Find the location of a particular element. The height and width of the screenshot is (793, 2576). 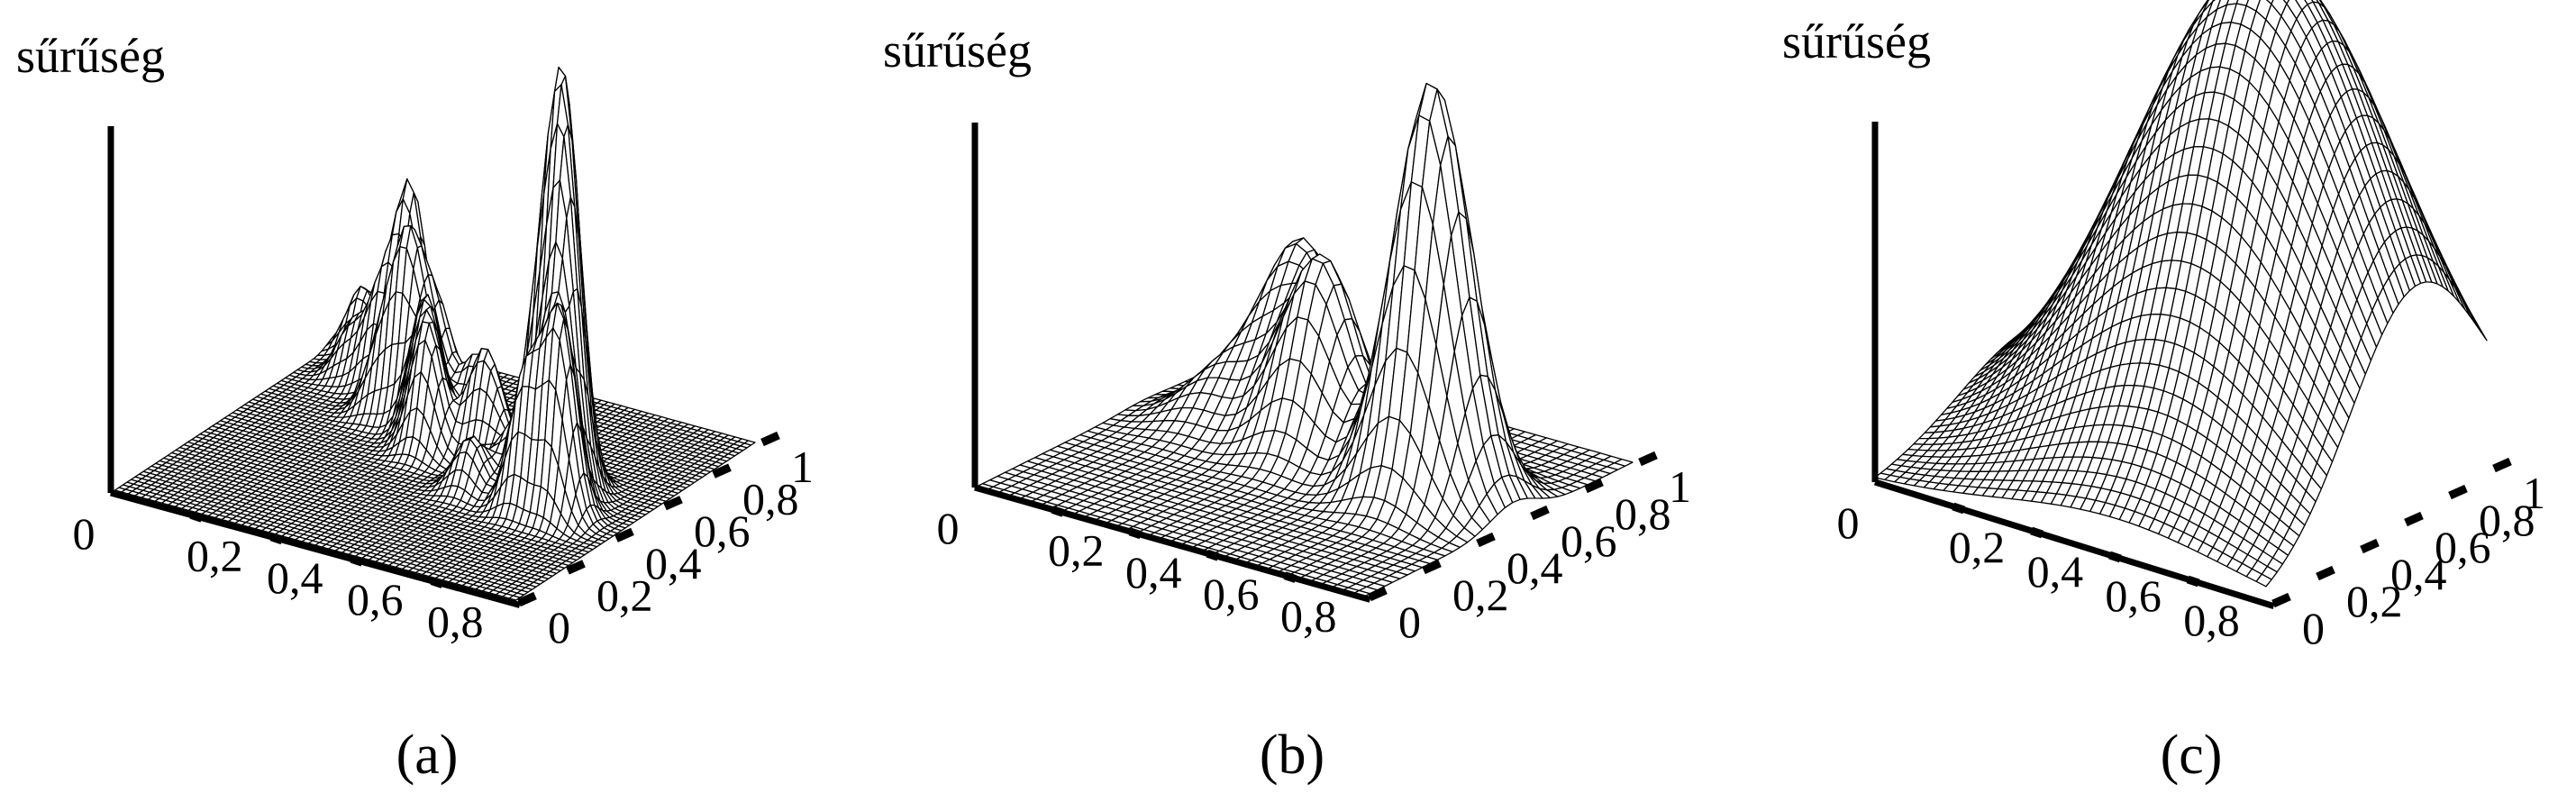

z-axis-label-a: sűrűség is located at coordinates (90, 56).